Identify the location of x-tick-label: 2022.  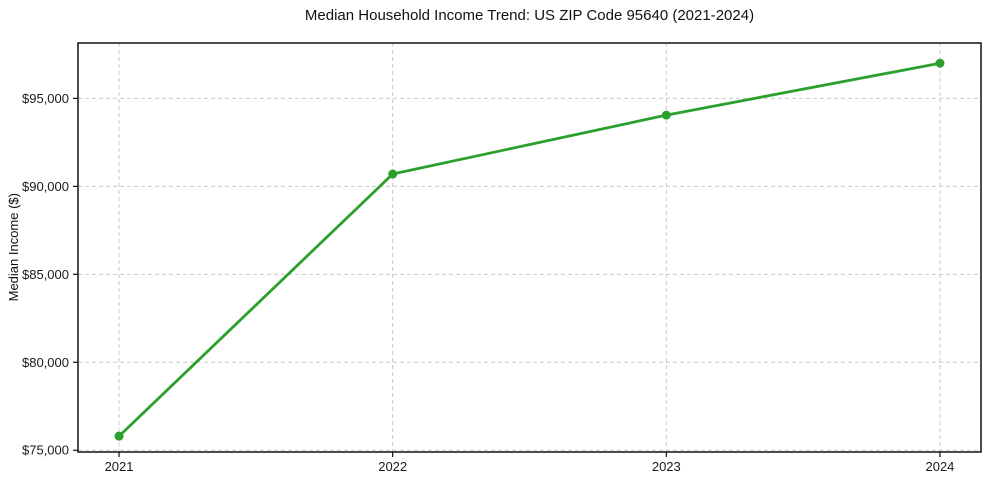
(392, 466).